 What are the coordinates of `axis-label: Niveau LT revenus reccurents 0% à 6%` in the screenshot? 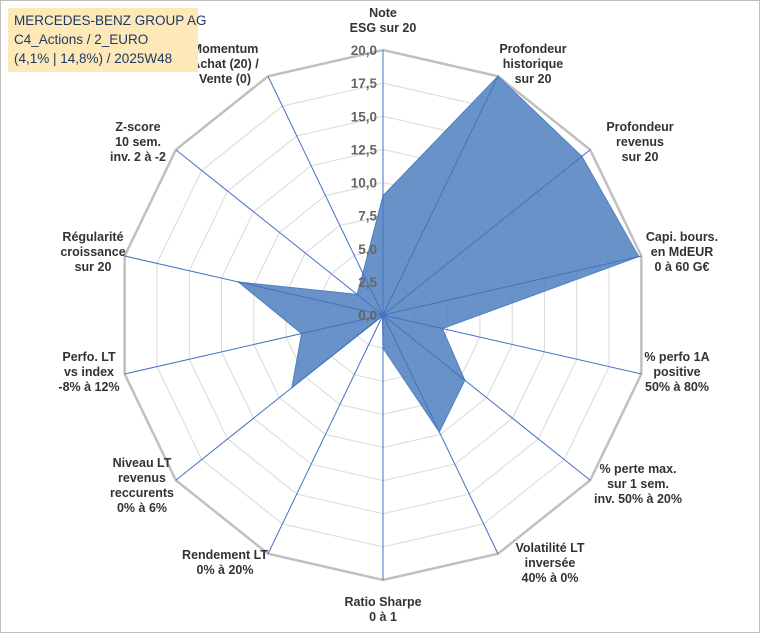 It's located at (142, 485).